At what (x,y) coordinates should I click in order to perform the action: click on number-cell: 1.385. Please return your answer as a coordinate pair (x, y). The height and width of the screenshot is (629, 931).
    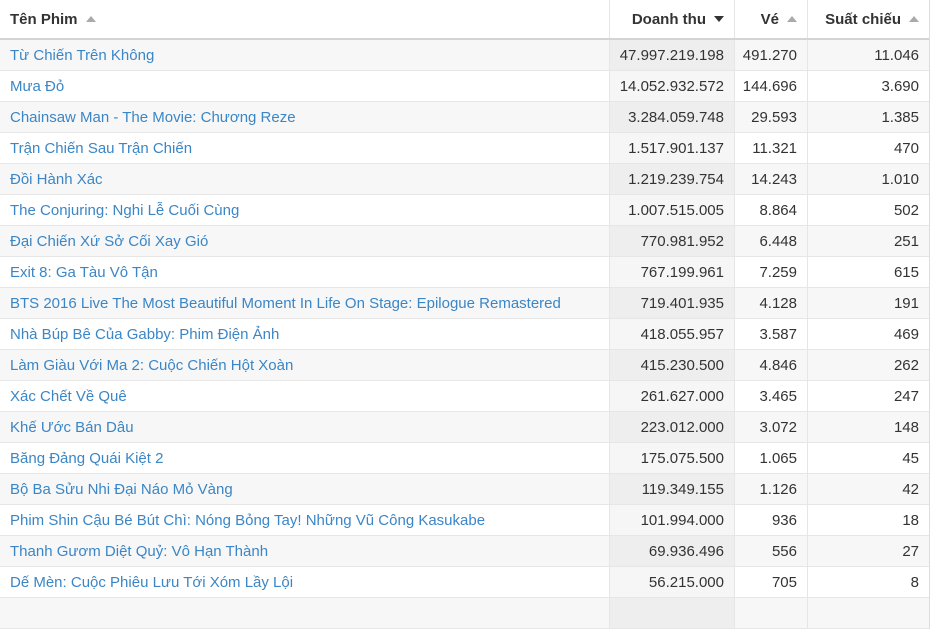
    Looking at the image, I should click on (900, 117).